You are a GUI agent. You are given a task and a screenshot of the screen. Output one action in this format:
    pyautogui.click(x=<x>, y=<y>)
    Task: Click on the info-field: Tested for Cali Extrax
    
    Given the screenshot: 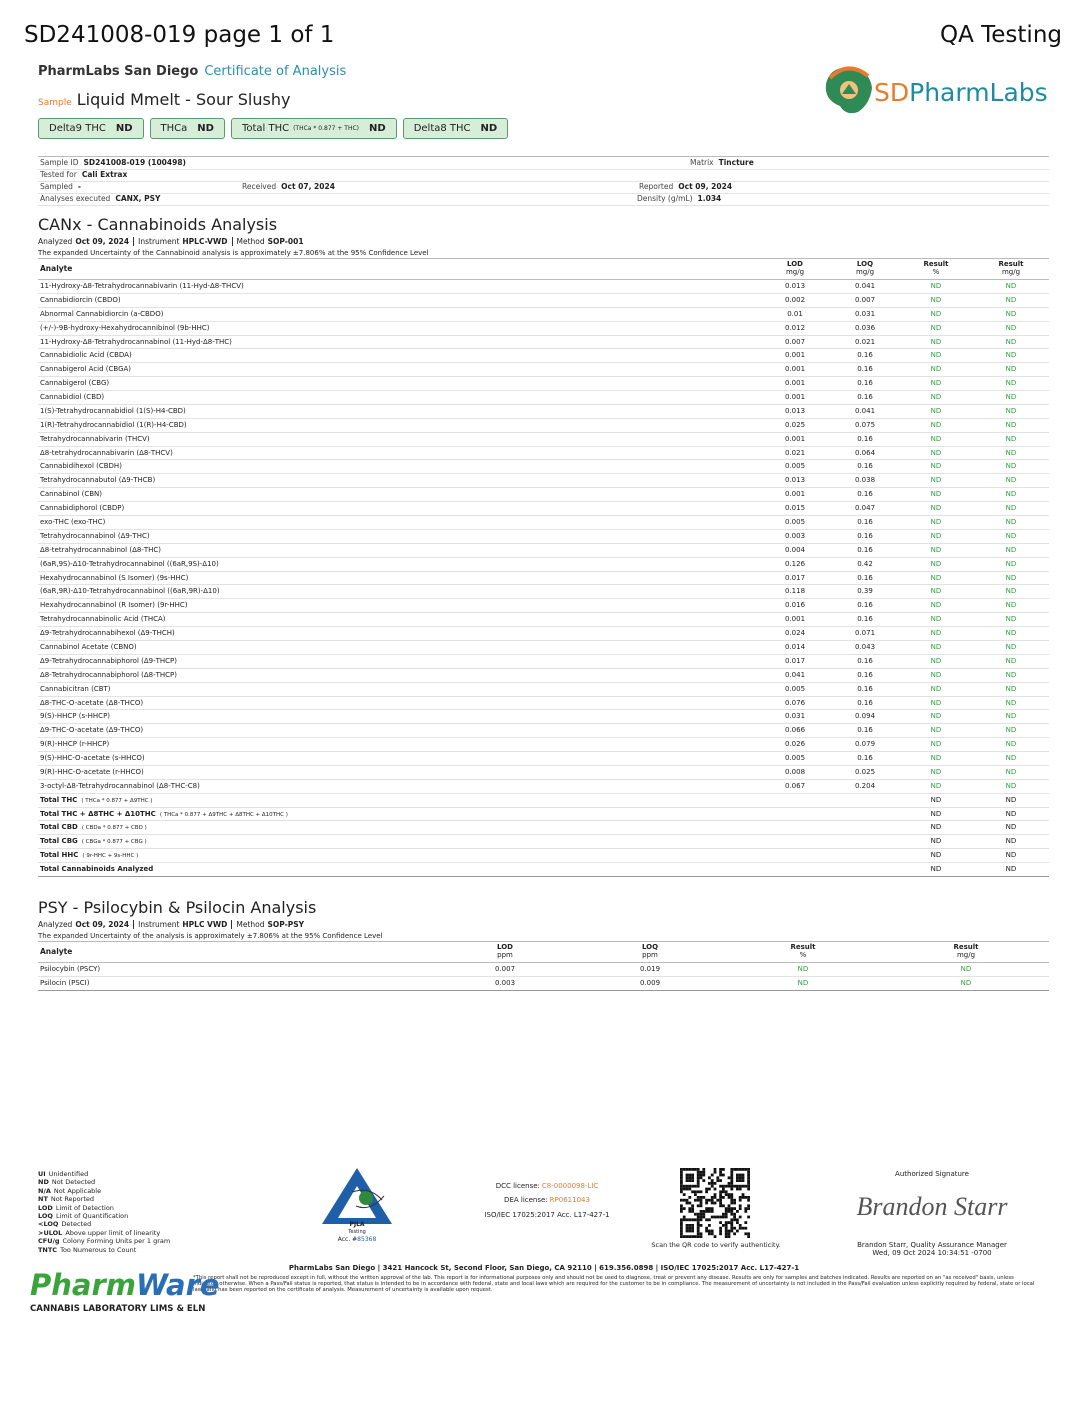 What is the action you would take?
    pyautogui.click(x=83, y=174)
    